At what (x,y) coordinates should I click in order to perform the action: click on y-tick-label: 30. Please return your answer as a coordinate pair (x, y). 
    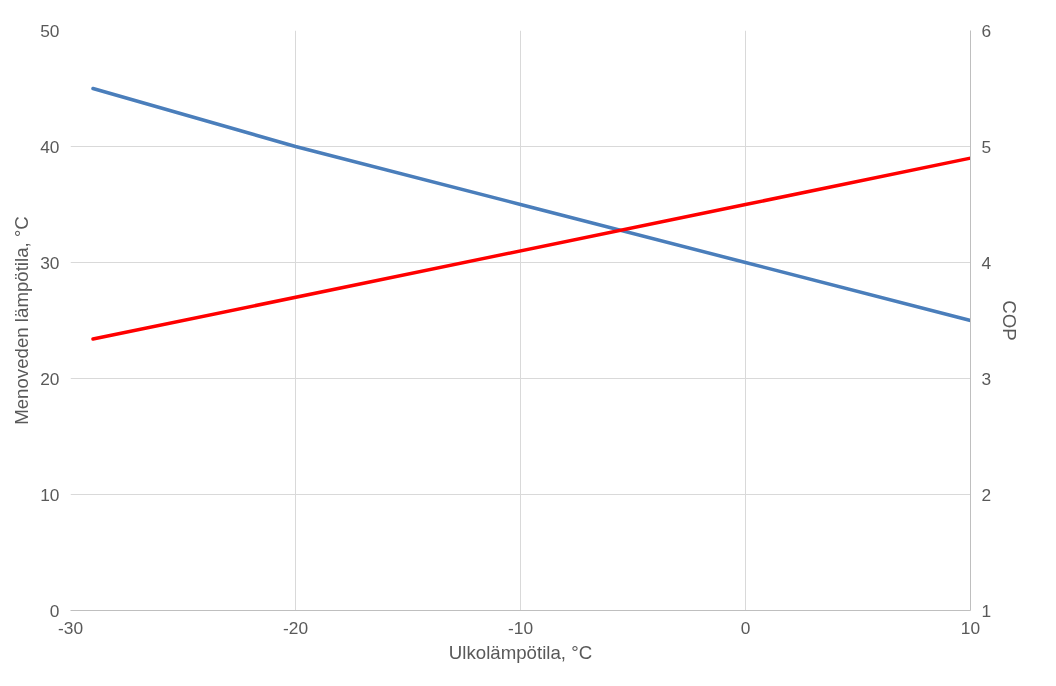
    Looking at the image, I should click on (50, 262).